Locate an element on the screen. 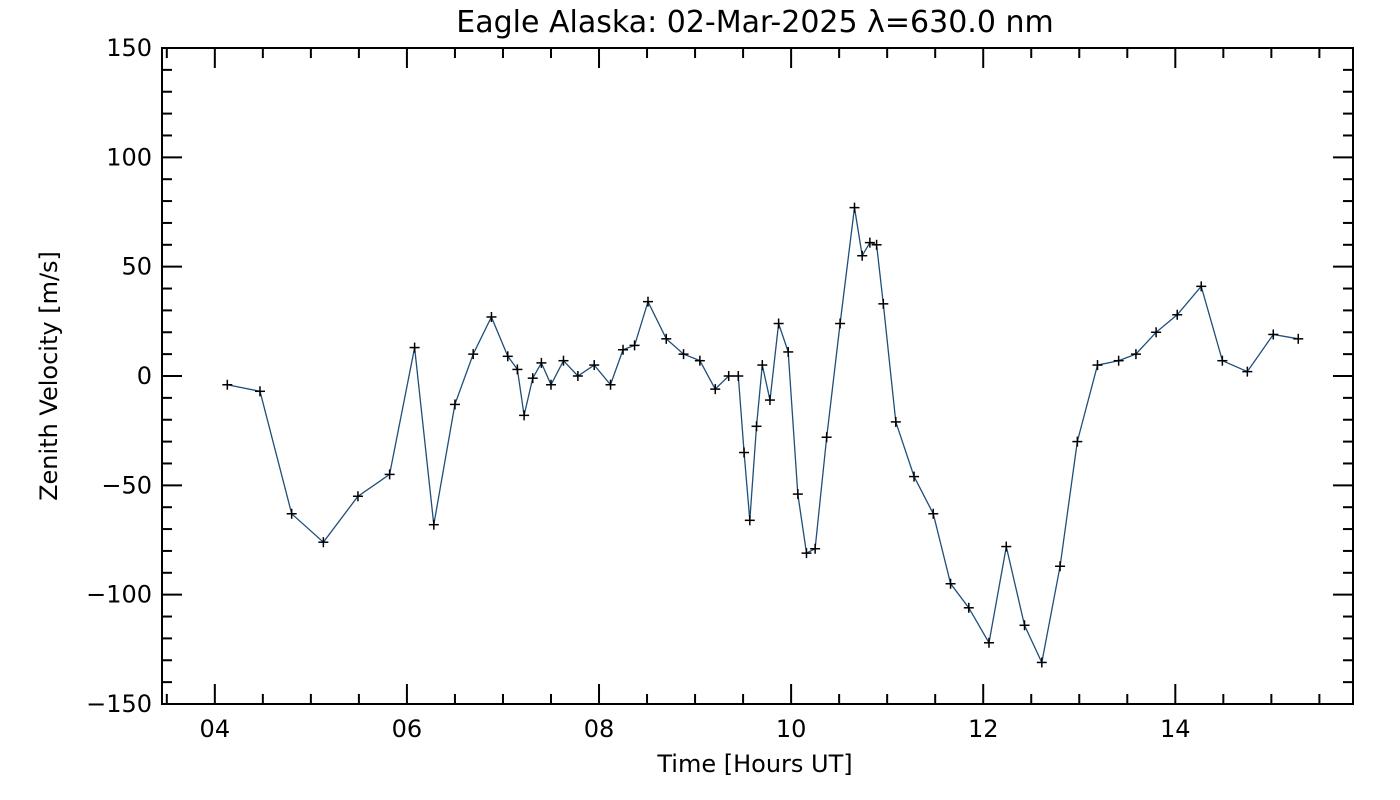 The width and height of the screenshot is (1400, 800). x-tick-label: 08 is located at coordinates (599, 729).